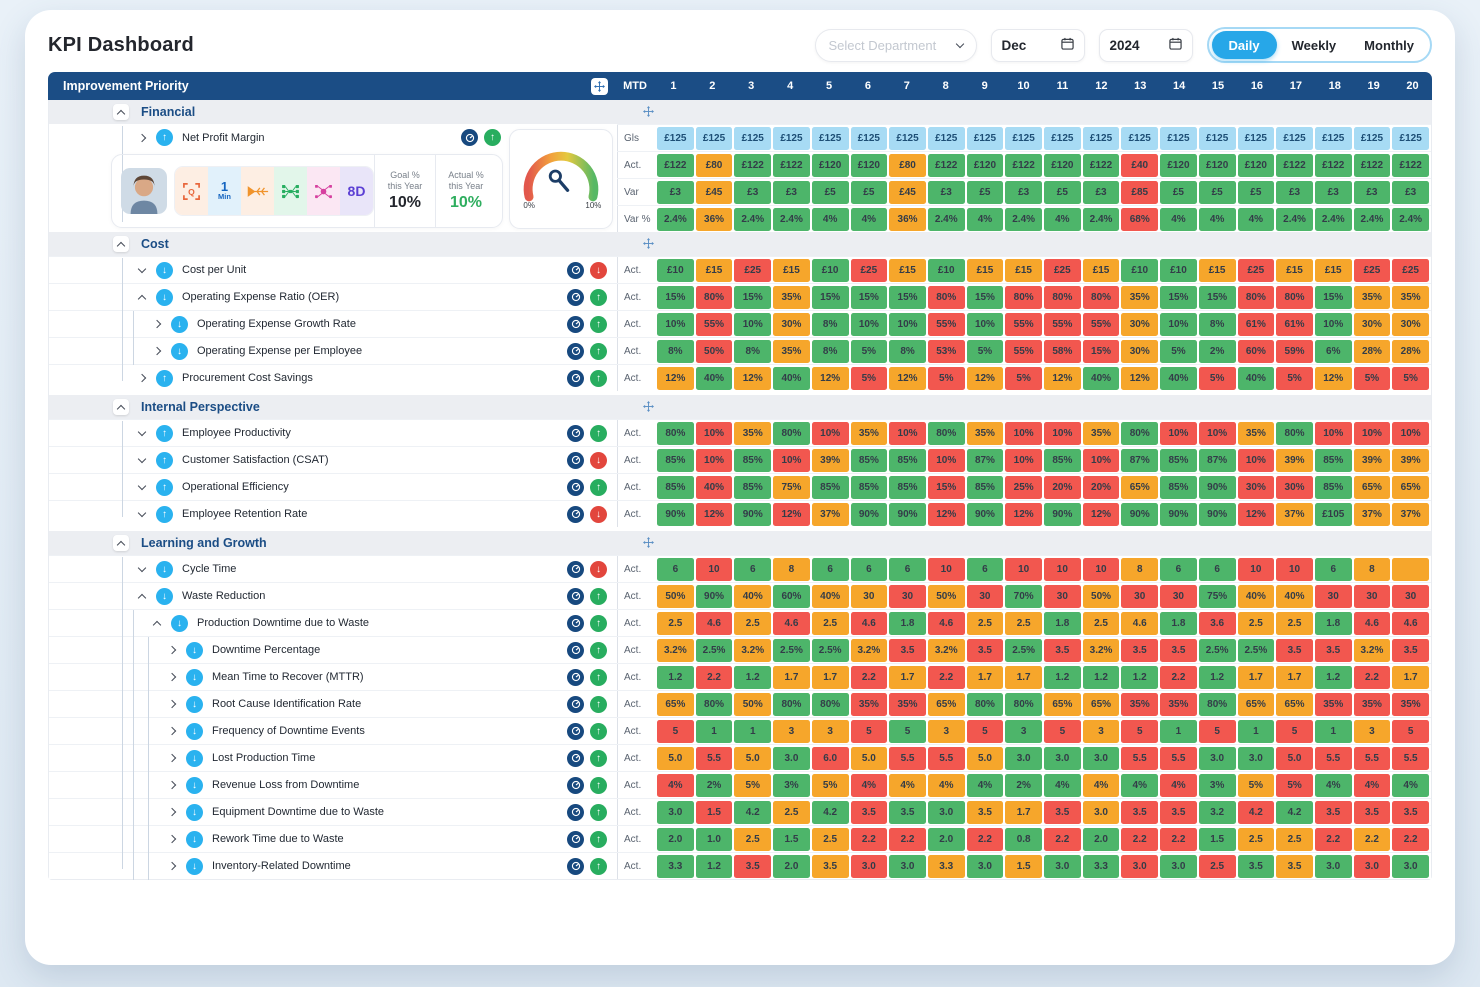  What do you see at coordinates (985, 433) in the screenshot?
I see `grid-cell: 35%` at bounding box center [985, 433].